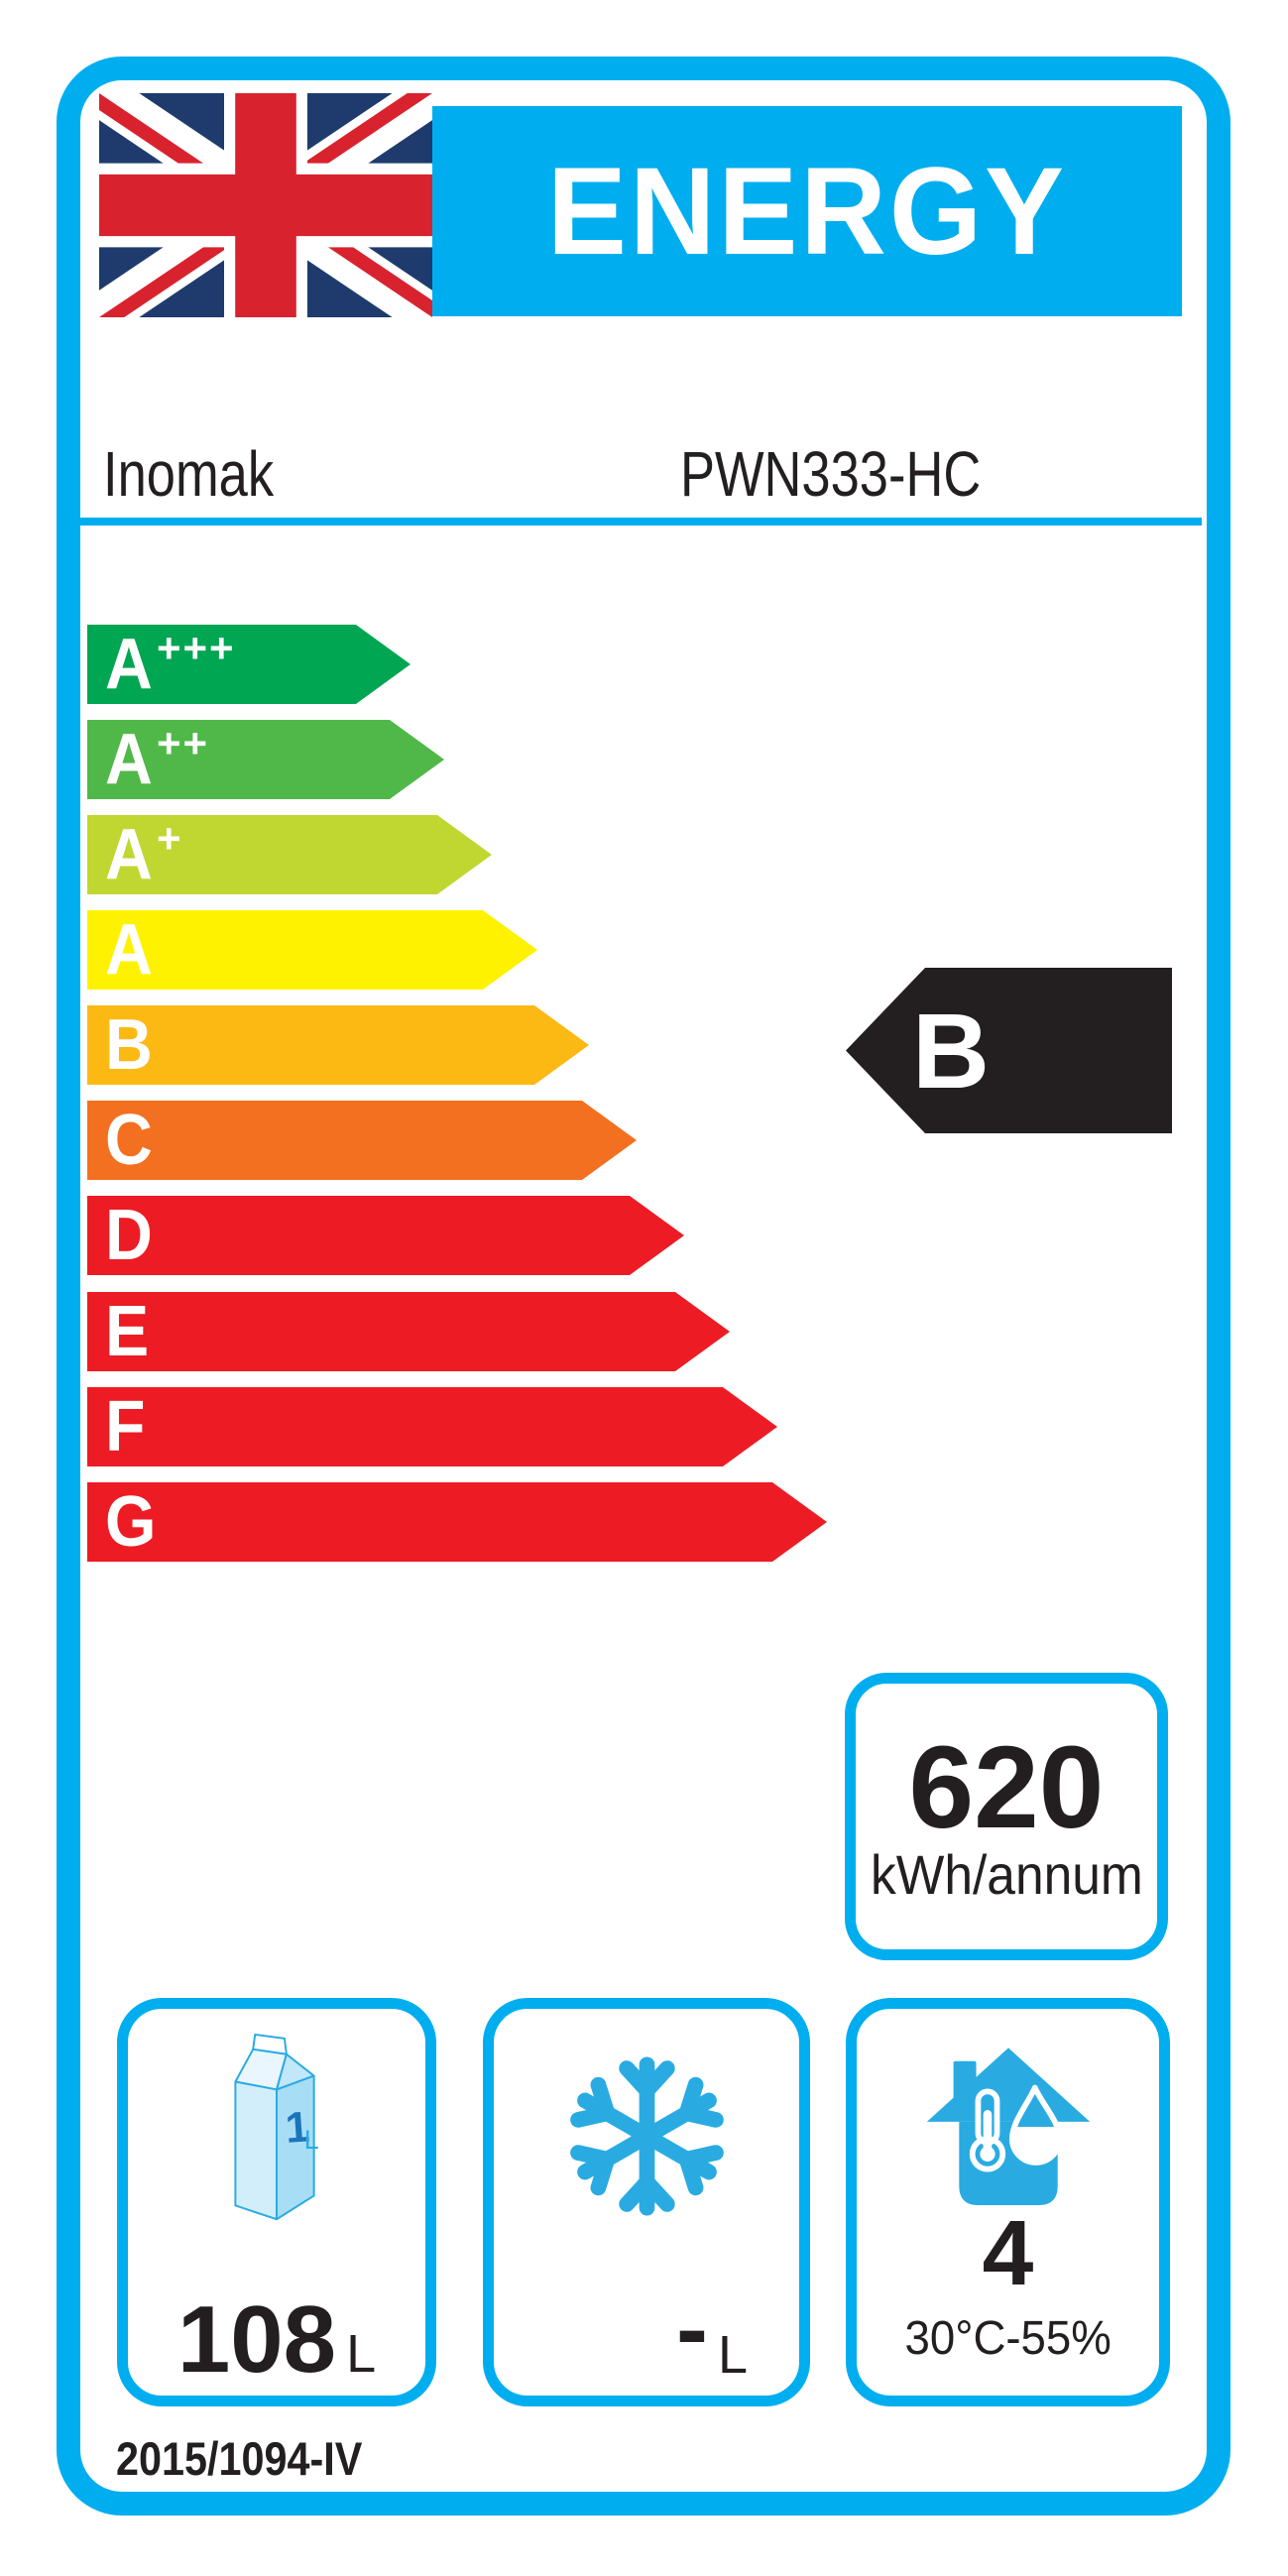 This screenshot has width=1288, height=2576. What do you see at coordinates (129, 1045) in the screenshot?
I see `rating-grade-letter: B` at bounding box center [129, 1045].